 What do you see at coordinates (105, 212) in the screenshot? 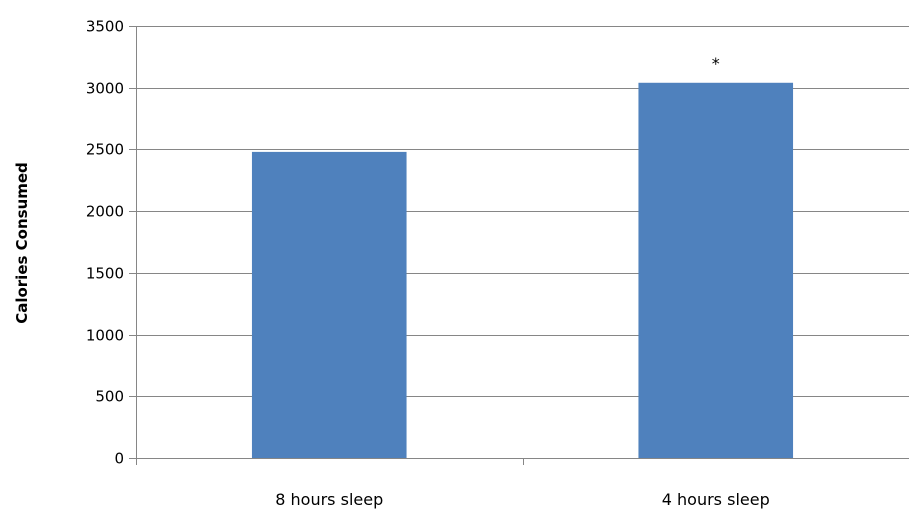
I see `y-tick-label: 2000` at bounding box center [105, 212].